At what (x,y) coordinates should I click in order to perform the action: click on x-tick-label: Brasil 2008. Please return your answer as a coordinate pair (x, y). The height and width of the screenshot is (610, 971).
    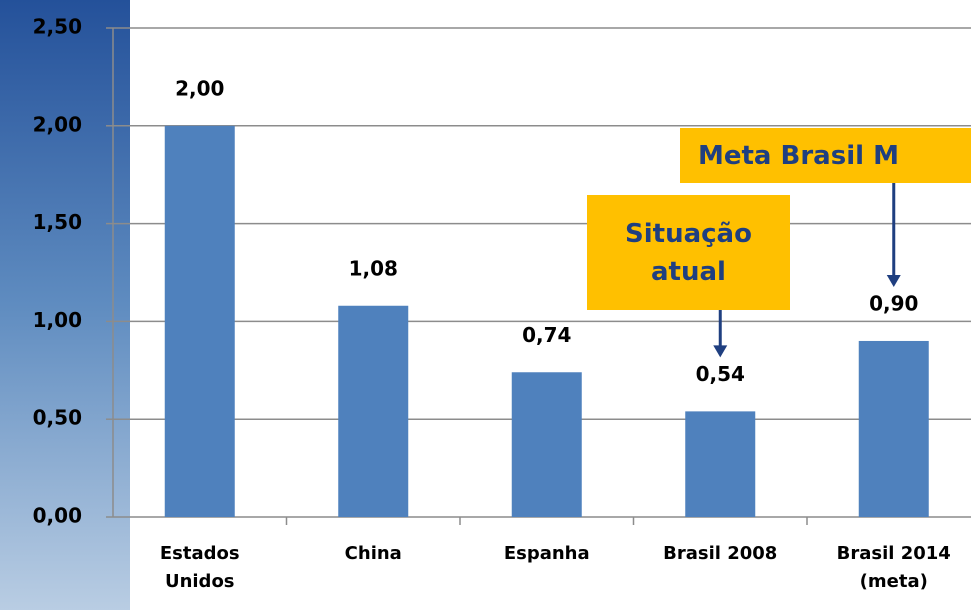
    Looking at the image, I should click on (720, 553).